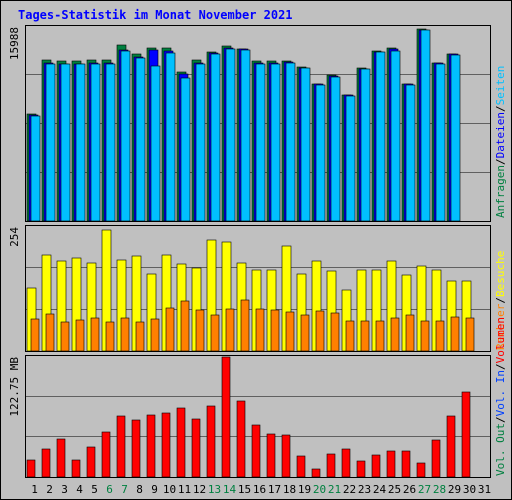  I want to click on x-tick-label: 22, so click(349, 489).